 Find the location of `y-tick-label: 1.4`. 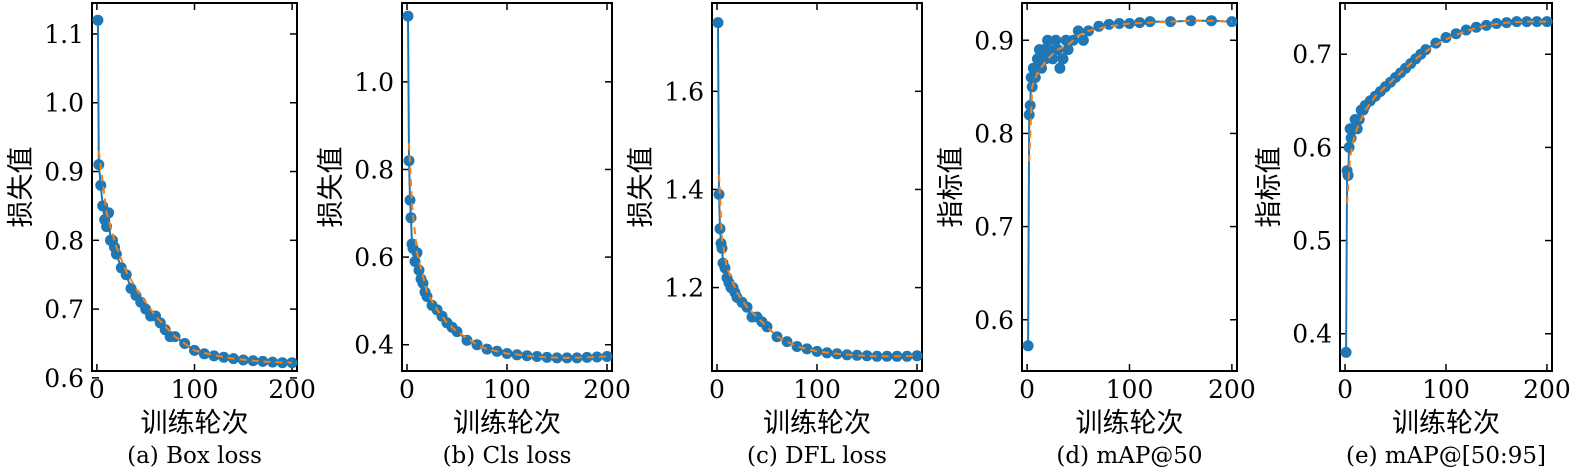

y-tick-label: 1.4 is located at coordinates (684, 189).